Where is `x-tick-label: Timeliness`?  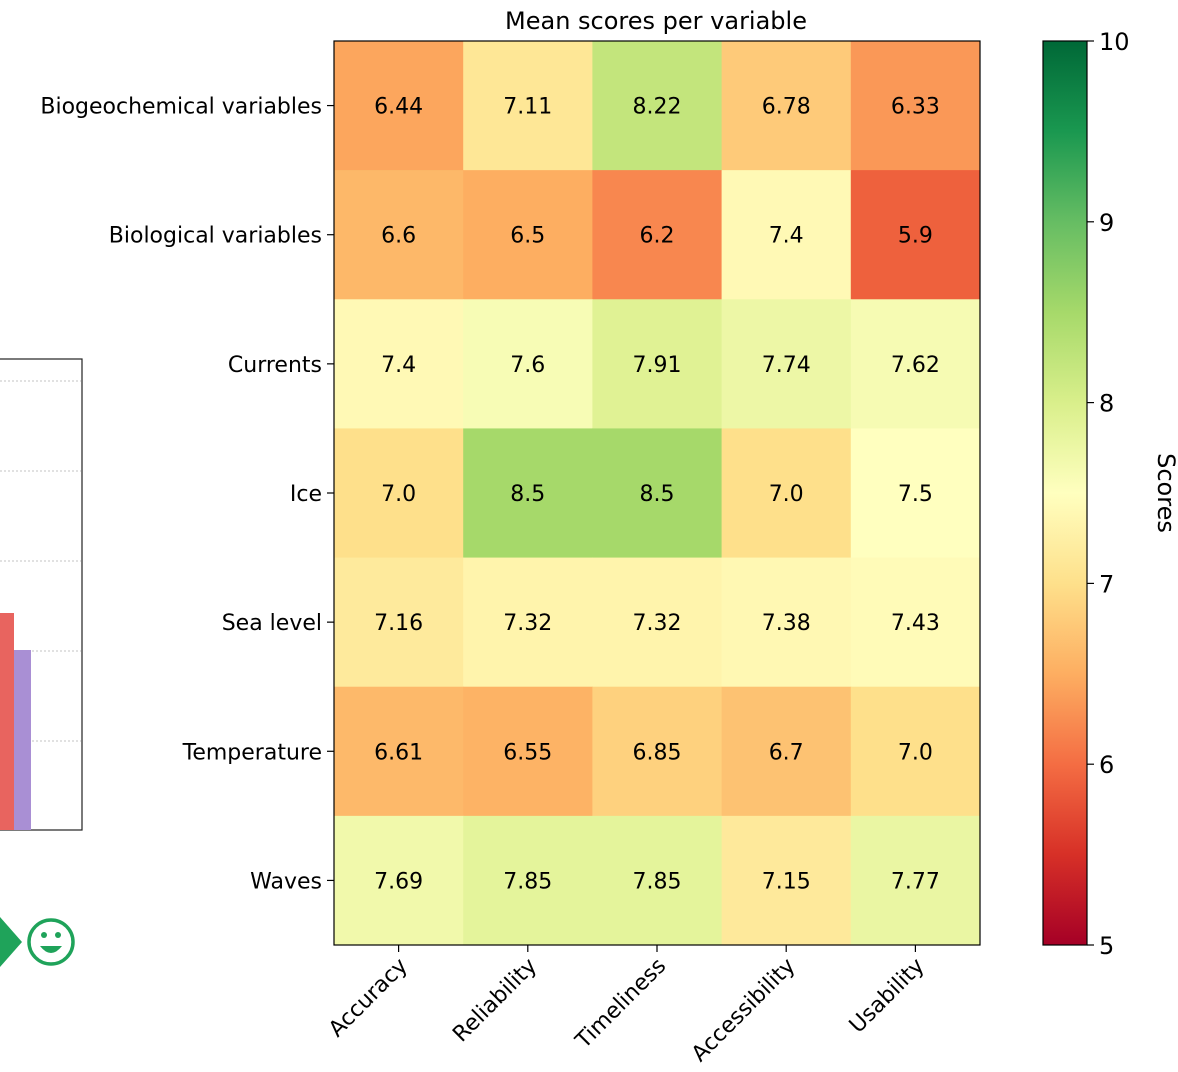
x-tick-label: Timeliness is located at coordinates (621, 1004).